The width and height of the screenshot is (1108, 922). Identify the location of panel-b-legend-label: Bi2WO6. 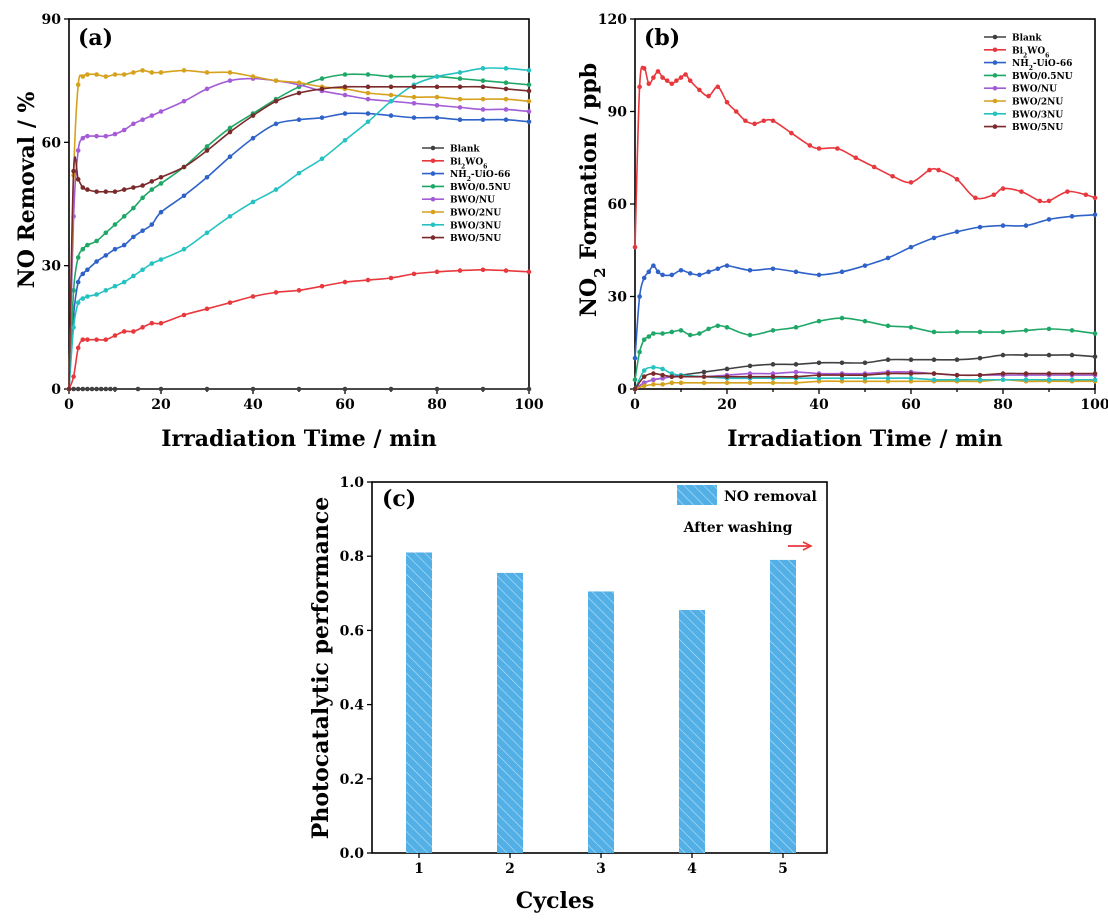
(1030, 52).